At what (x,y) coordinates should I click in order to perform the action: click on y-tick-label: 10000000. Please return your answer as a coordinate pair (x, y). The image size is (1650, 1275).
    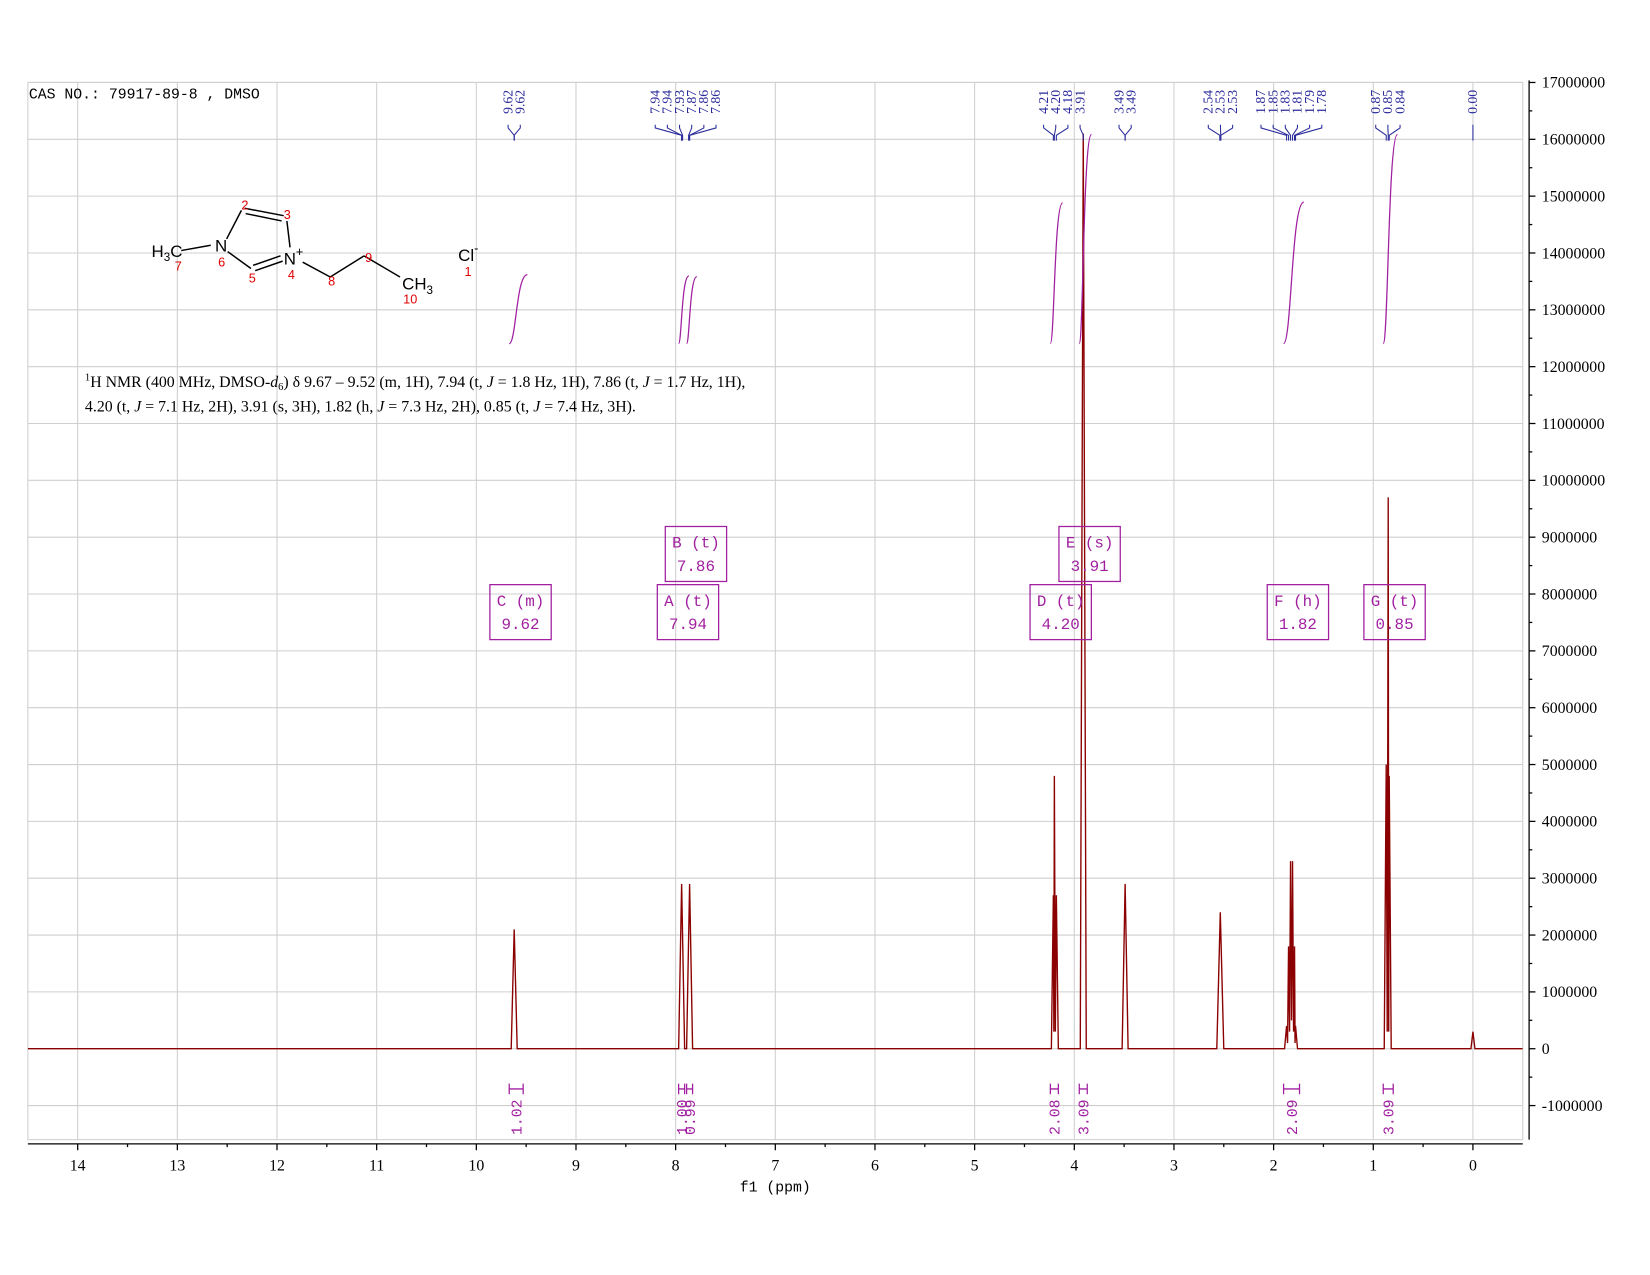
    Looking at the image, I should click on (1573, 481).